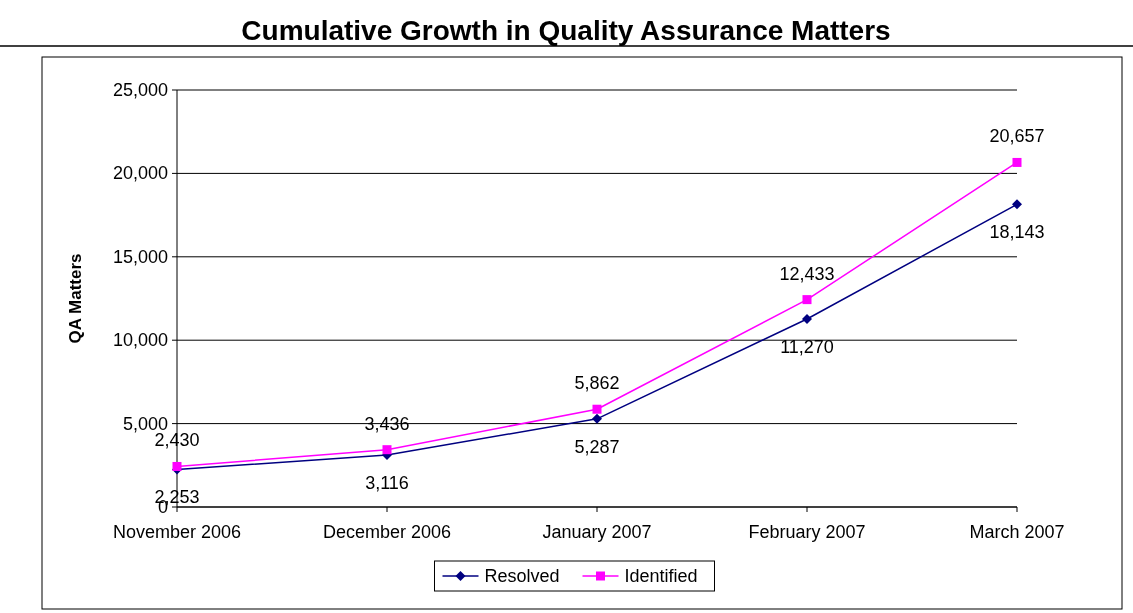  I want to click on data-label: 11,270, so click(807, 347).